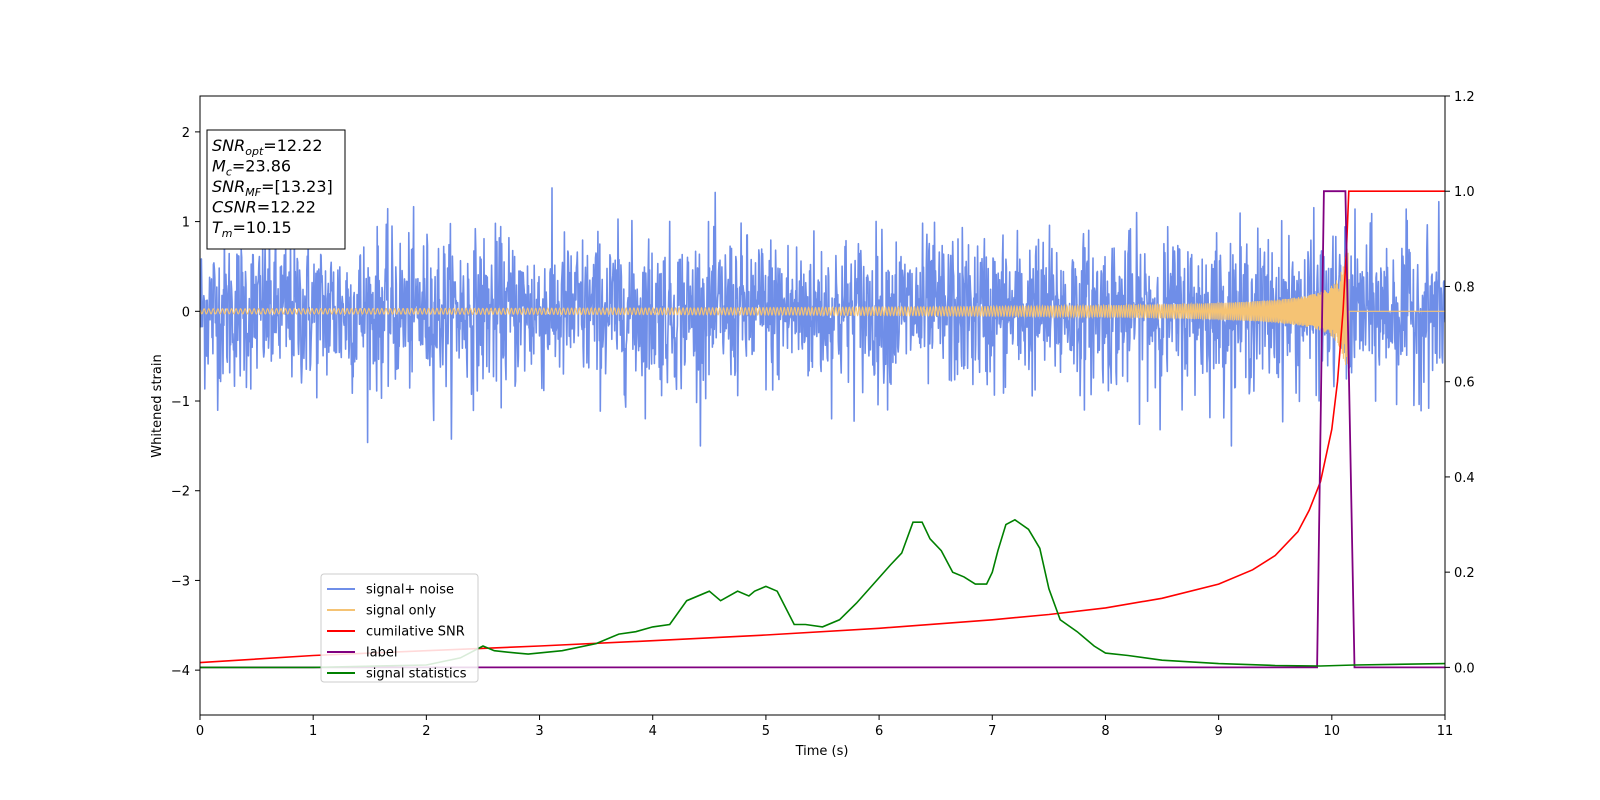 The width and height of the screenshot is (1600, 800). I want to click on annotation-line: Tm=10.15, so click(252, 229).